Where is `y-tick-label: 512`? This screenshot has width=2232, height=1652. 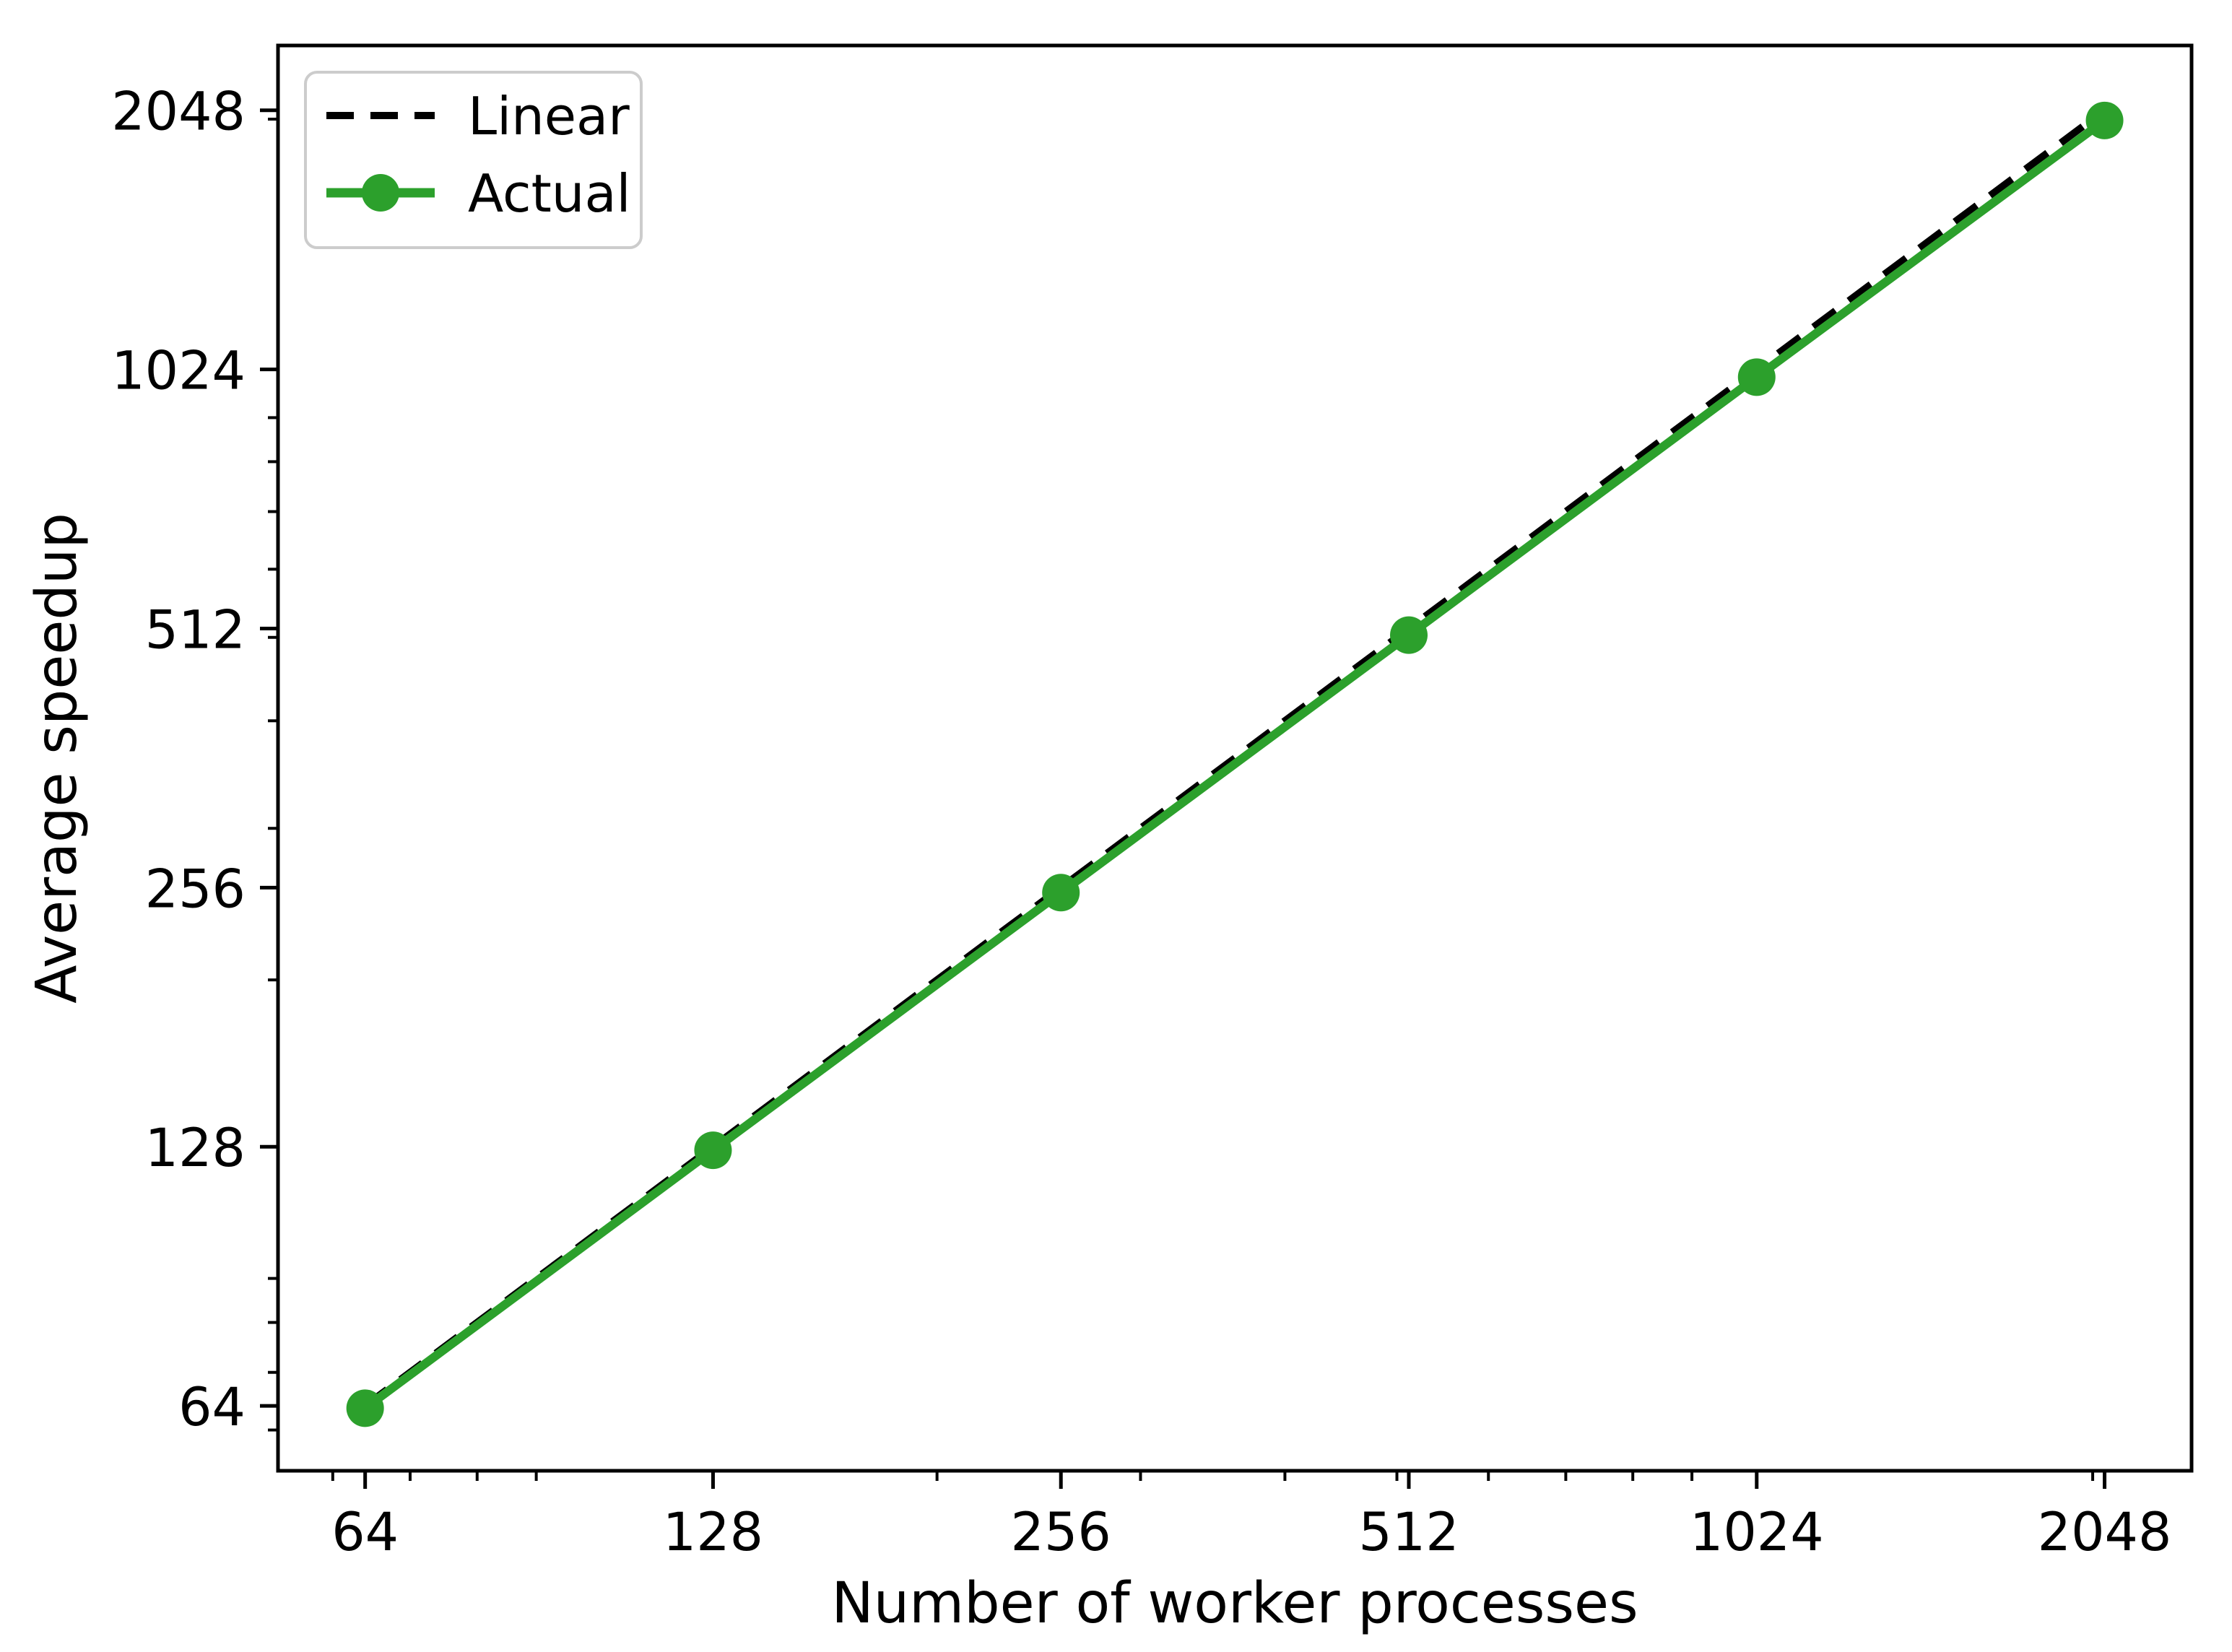
y-tick-label: 512 is located at coordinates (196, 630).